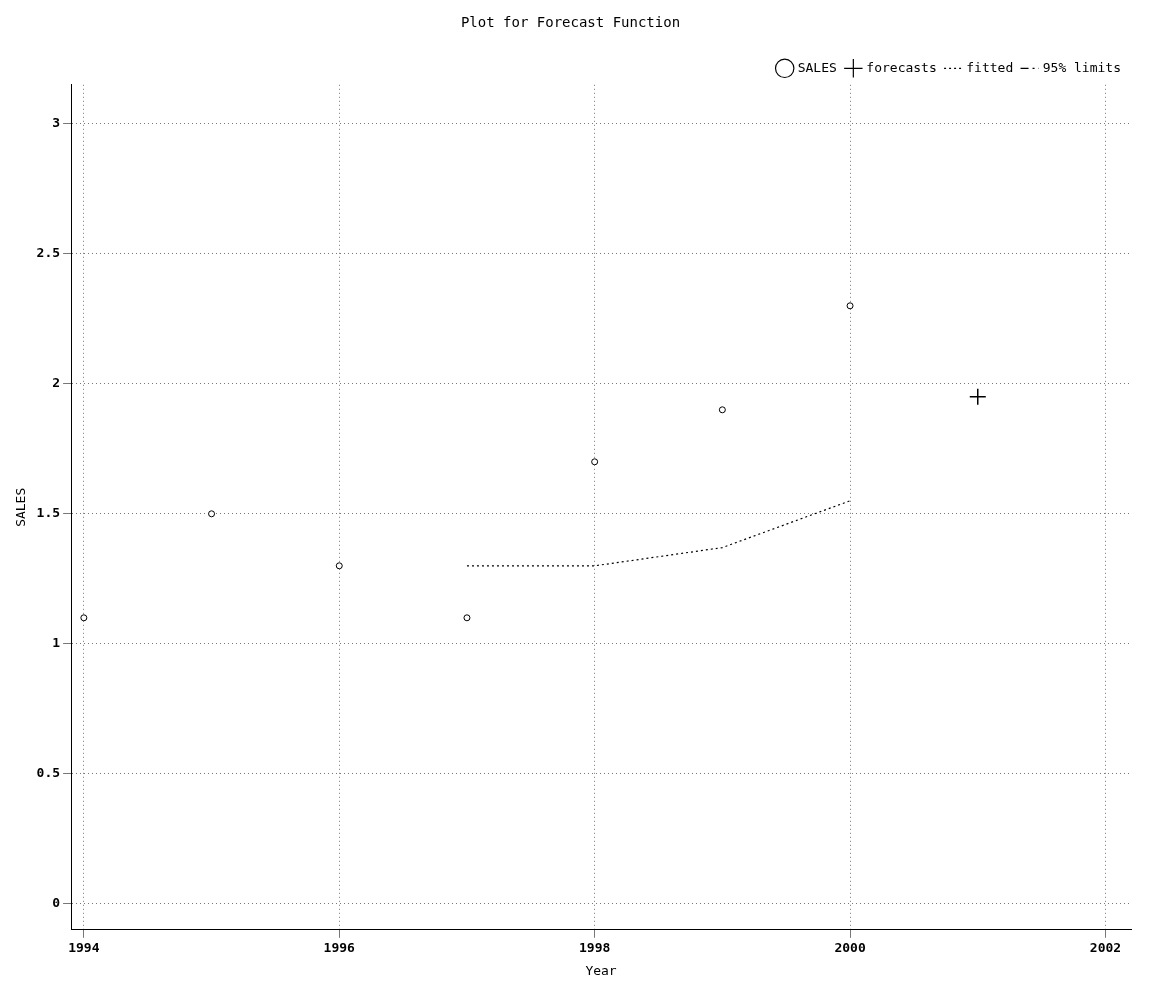 The height and width of the screenshot is (988, 1171). Describe the element at coordinates (595, 947) in the screenshot. I see `x-tick-label: 1998` at that location.